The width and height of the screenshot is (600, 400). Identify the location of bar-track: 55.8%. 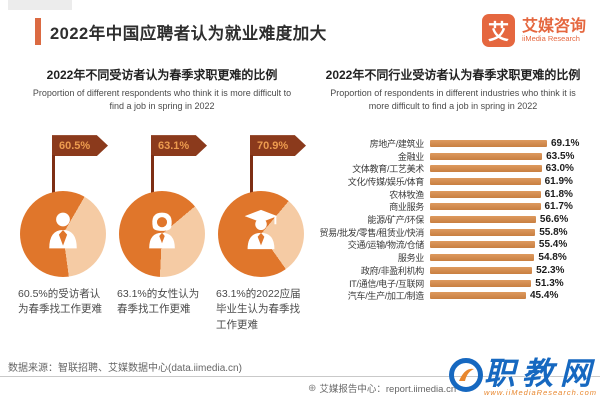
(512, 232).